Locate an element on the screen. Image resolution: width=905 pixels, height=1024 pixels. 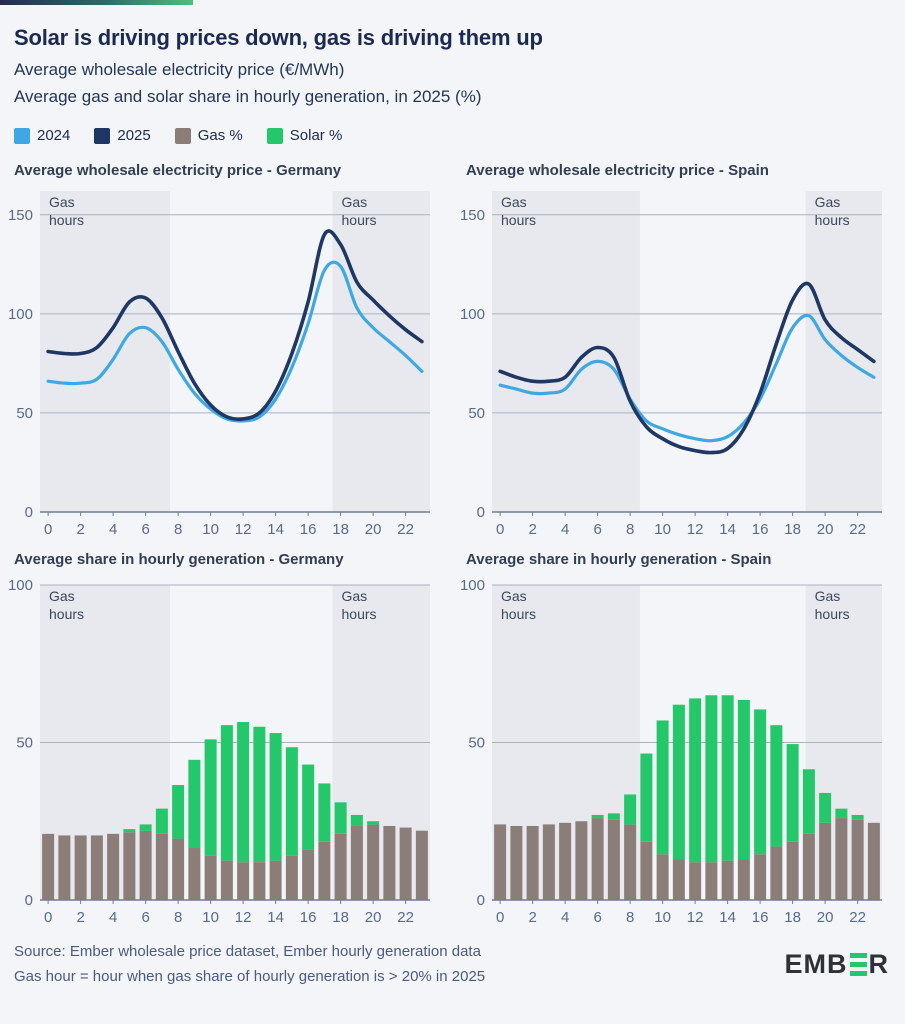
gas-hours-regions is located at coordinates (235, 351).